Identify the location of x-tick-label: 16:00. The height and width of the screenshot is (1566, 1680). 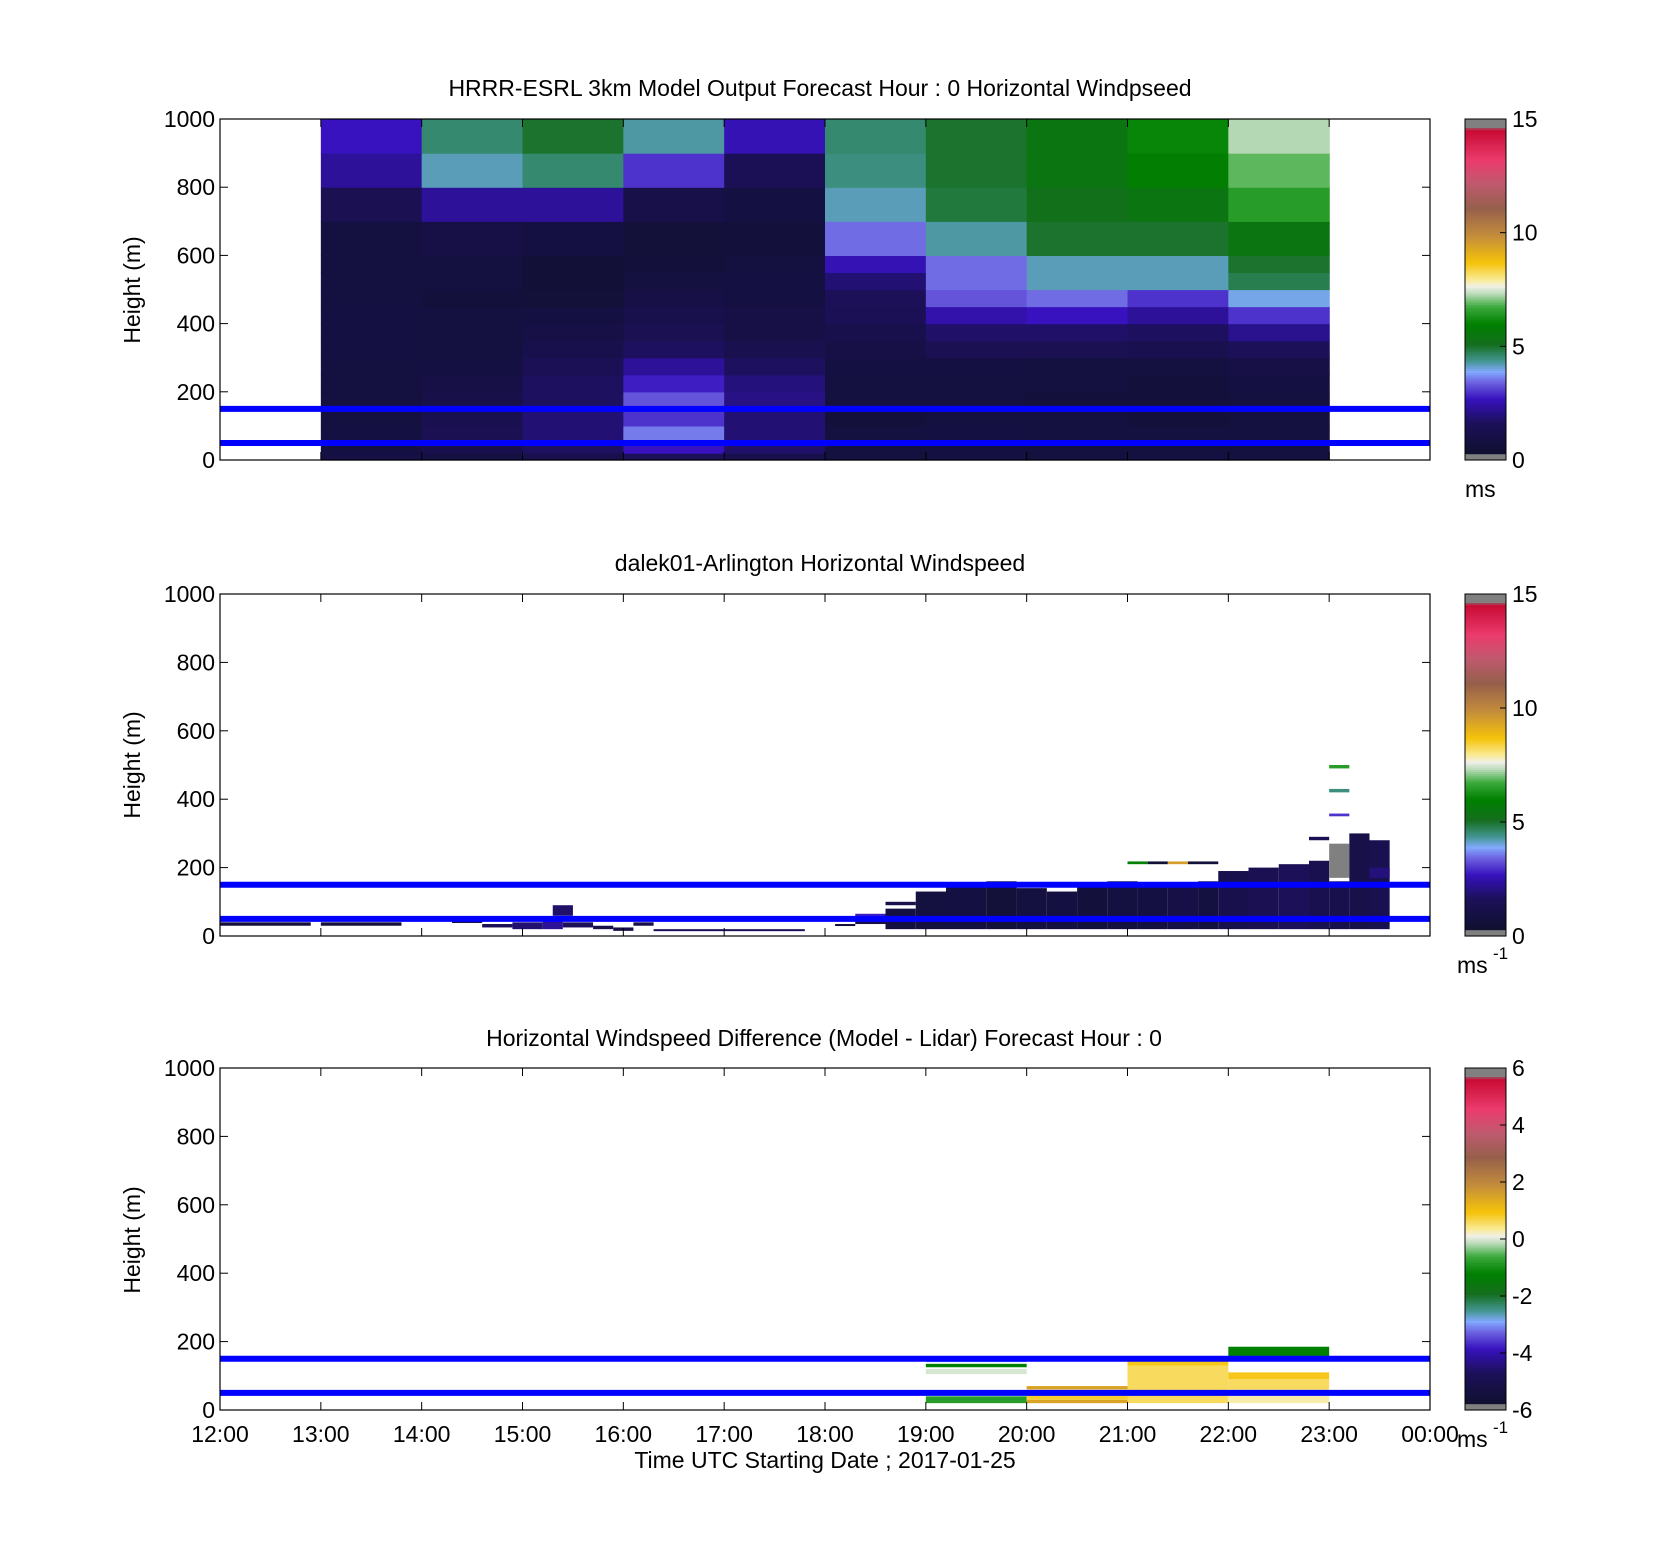
(624, 1434).